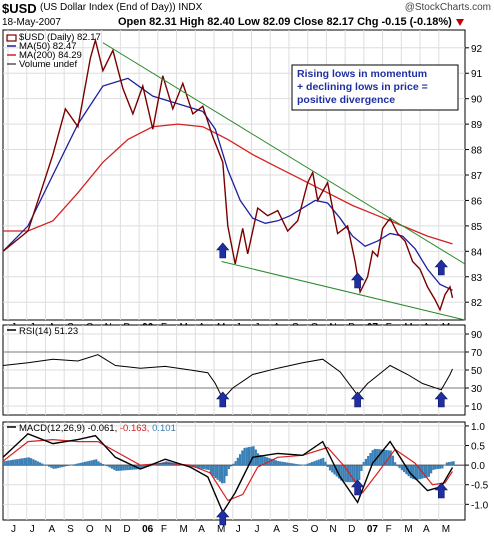  What do you see at coordinates (276, 529) in the screenshot?
I see `macd-month-label: A` at bounding box center [276, 529].